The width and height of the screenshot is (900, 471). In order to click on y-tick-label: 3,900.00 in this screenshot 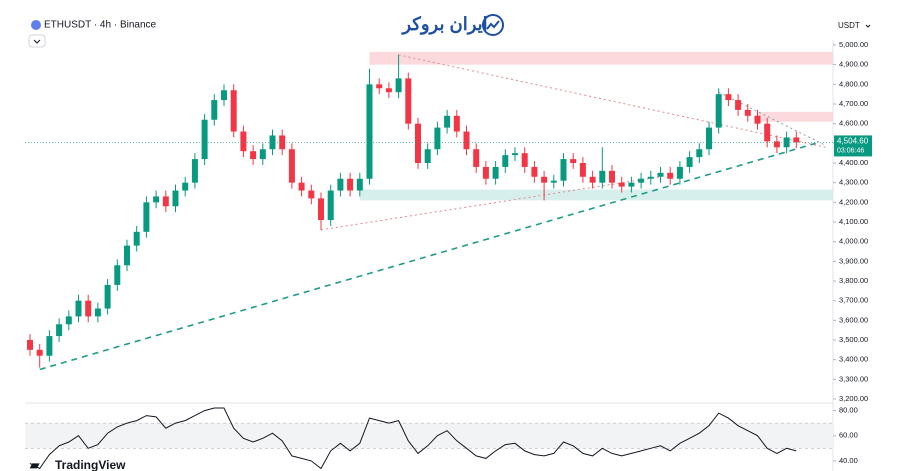, I will do `click(853, 260)`.